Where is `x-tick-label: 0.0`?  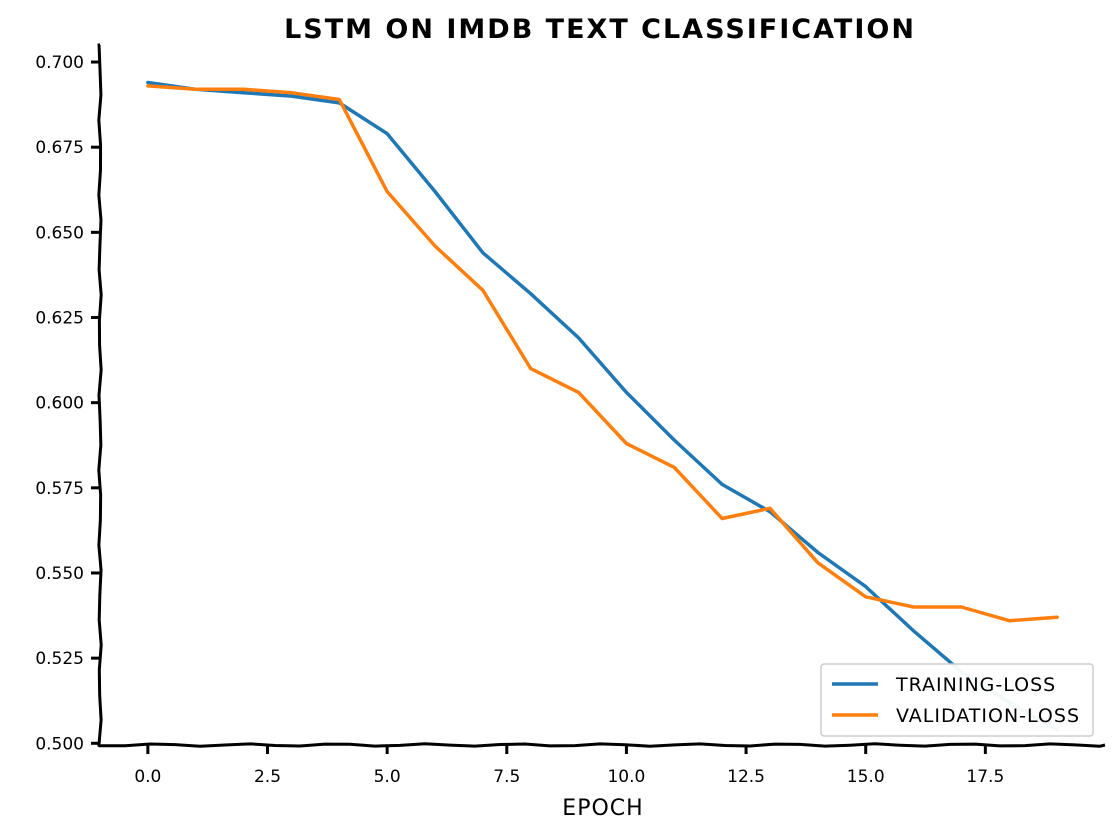 x-tick-label: 0.0 is located at coordinates (147, 777).